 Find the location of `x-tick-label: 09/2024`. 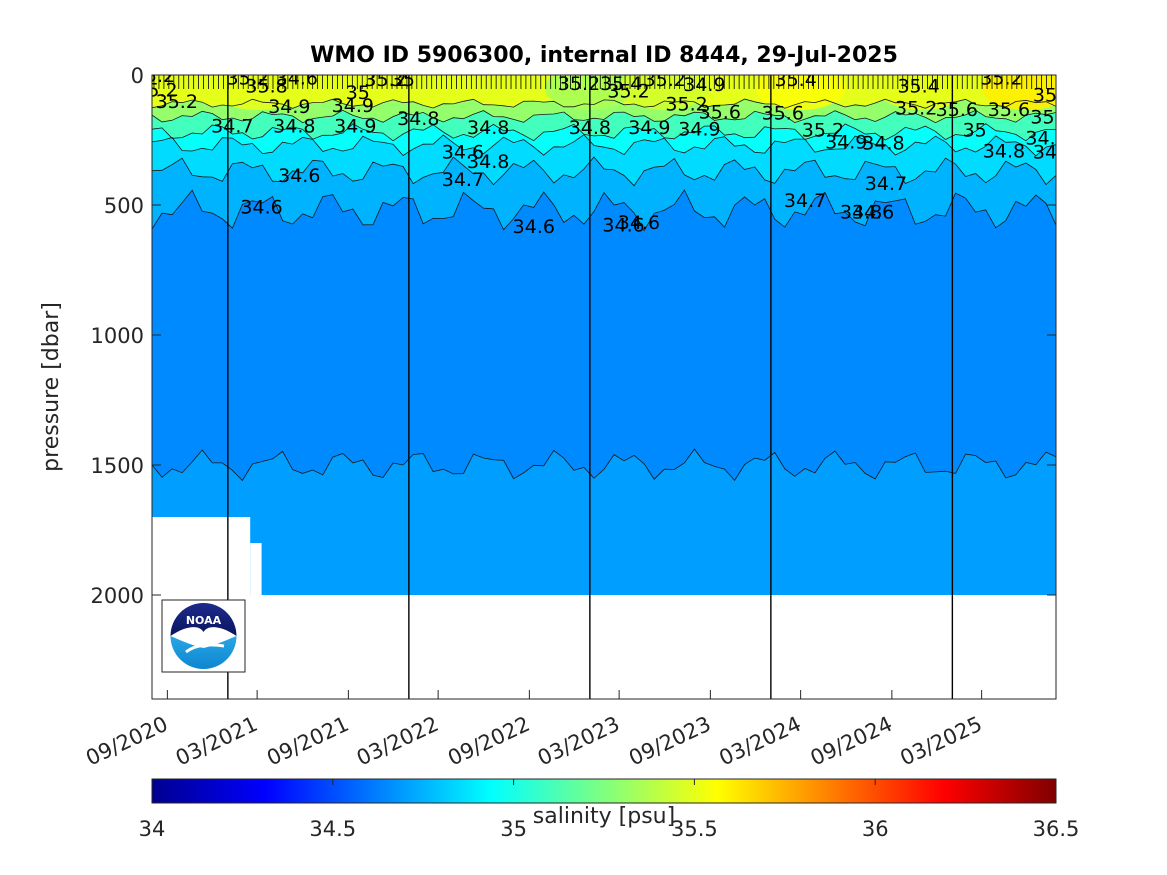

x-tick-label: 09/2024 is located at coordinates (851, 741).